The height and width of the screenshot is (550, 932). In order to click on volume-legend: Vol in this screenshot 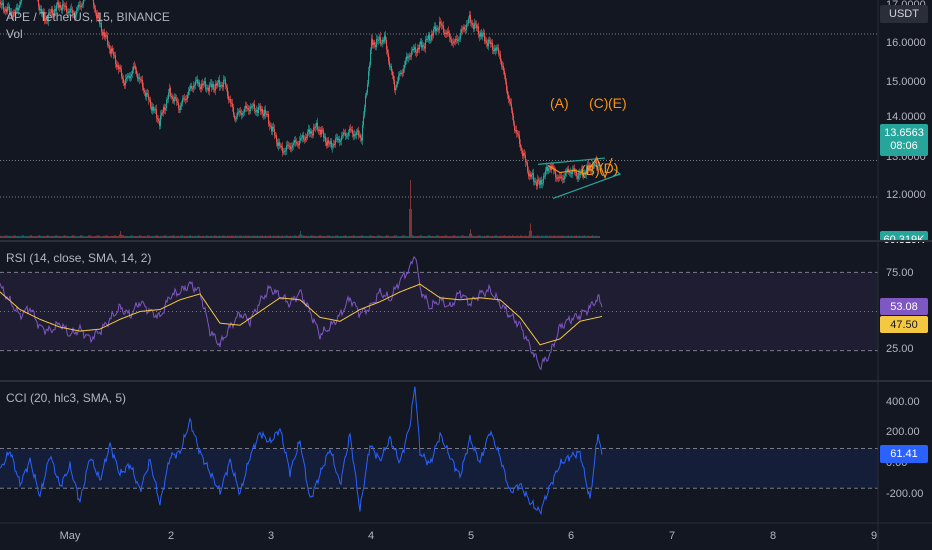, I will do `click(14, 34)`.